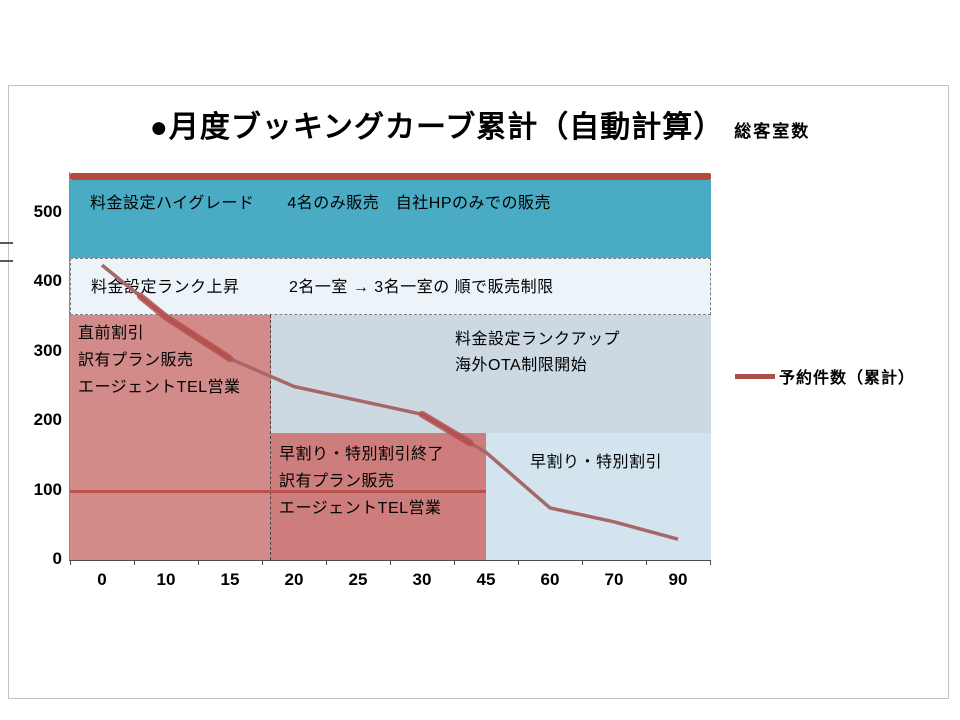 This screenshot has height=720, width=960. What do you see at coordinates (362, 454) in the screenshot?
I see `zone-text: 早割り・特別割引終了` at bounding box center [362, 454].